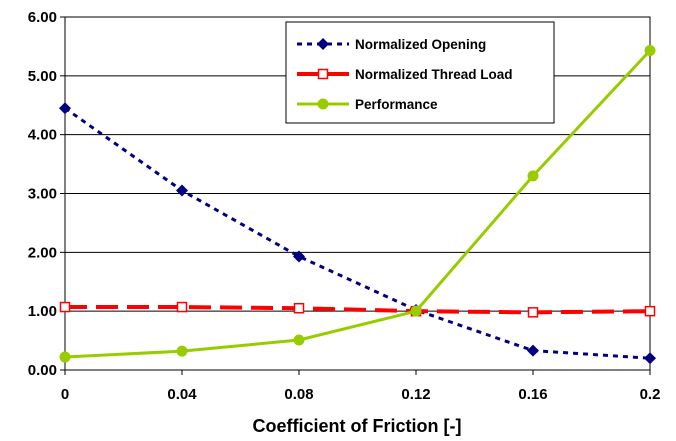 The height and width of the screenshot is (441, 676). I want to click on x-tick-labels: 0 0.04 0.08 0.12 0.16 0.2, so click(361, 394).